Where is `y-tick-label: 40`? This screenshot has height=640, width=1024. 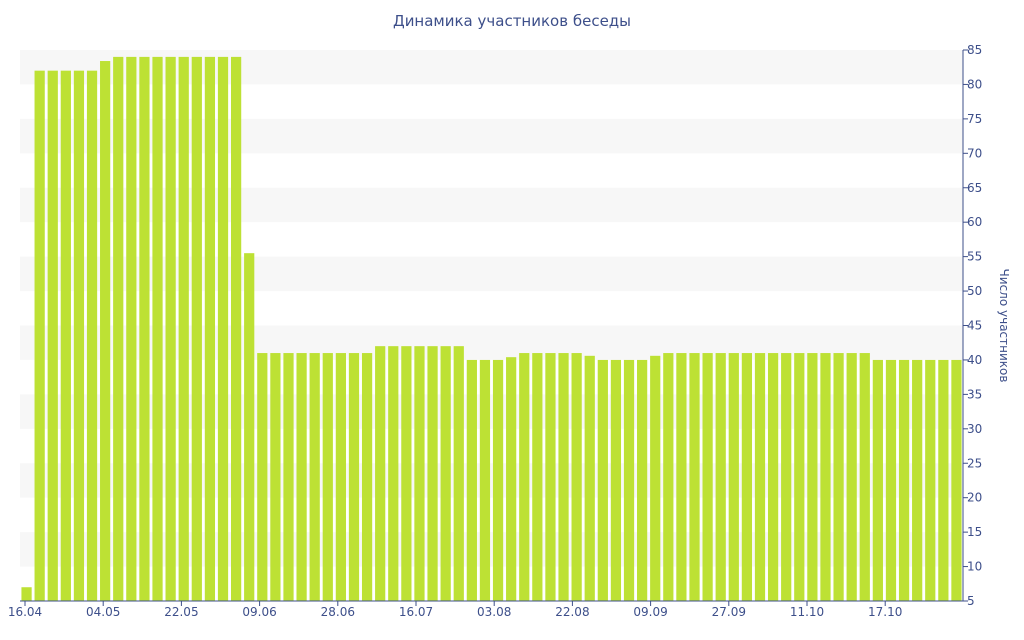 y-tick-label: 40 is located at coordinates (974, 360).